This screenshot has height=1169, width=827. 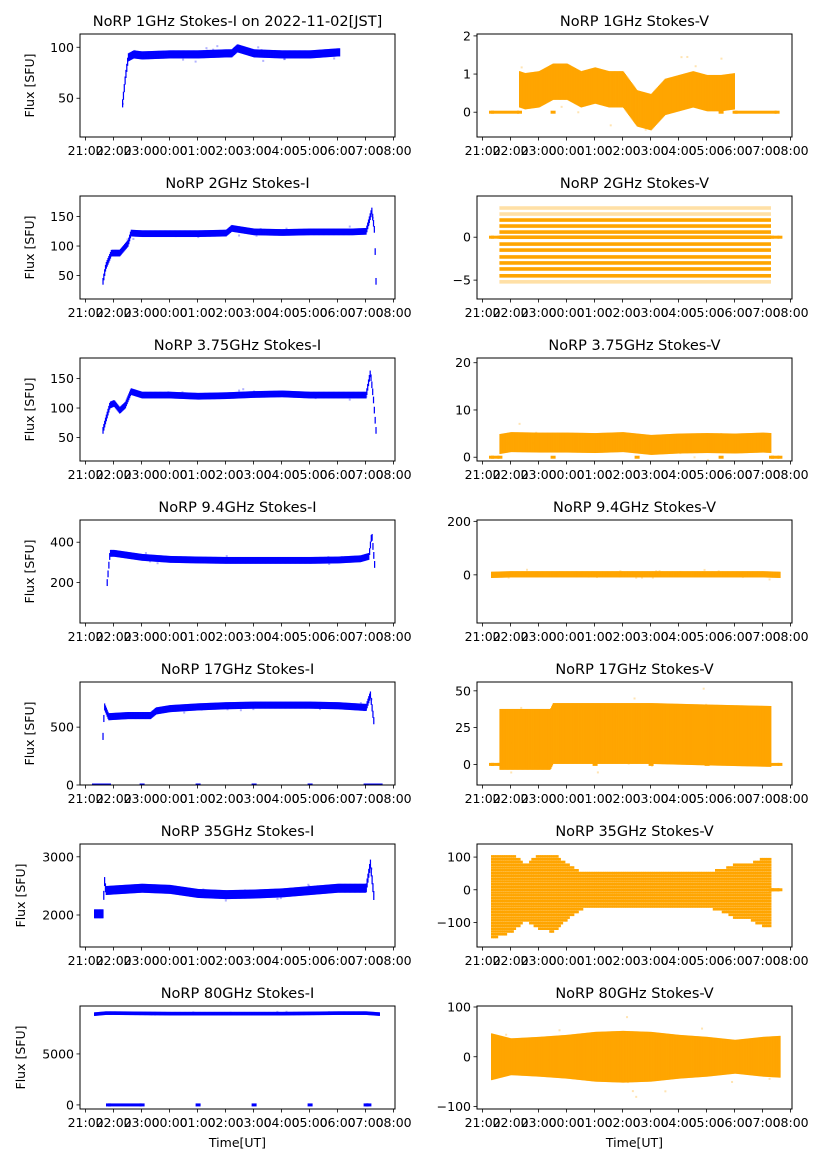 I want to click on x-tick-label: 06:00, so click(x=735, y=798).